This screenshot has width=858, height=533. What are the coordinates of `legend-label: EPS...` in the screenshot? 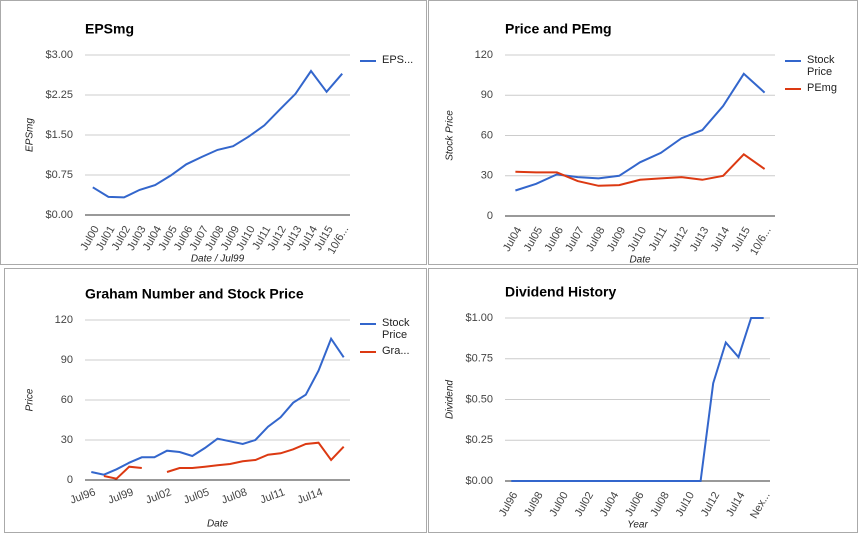 It's located at (398, 60).